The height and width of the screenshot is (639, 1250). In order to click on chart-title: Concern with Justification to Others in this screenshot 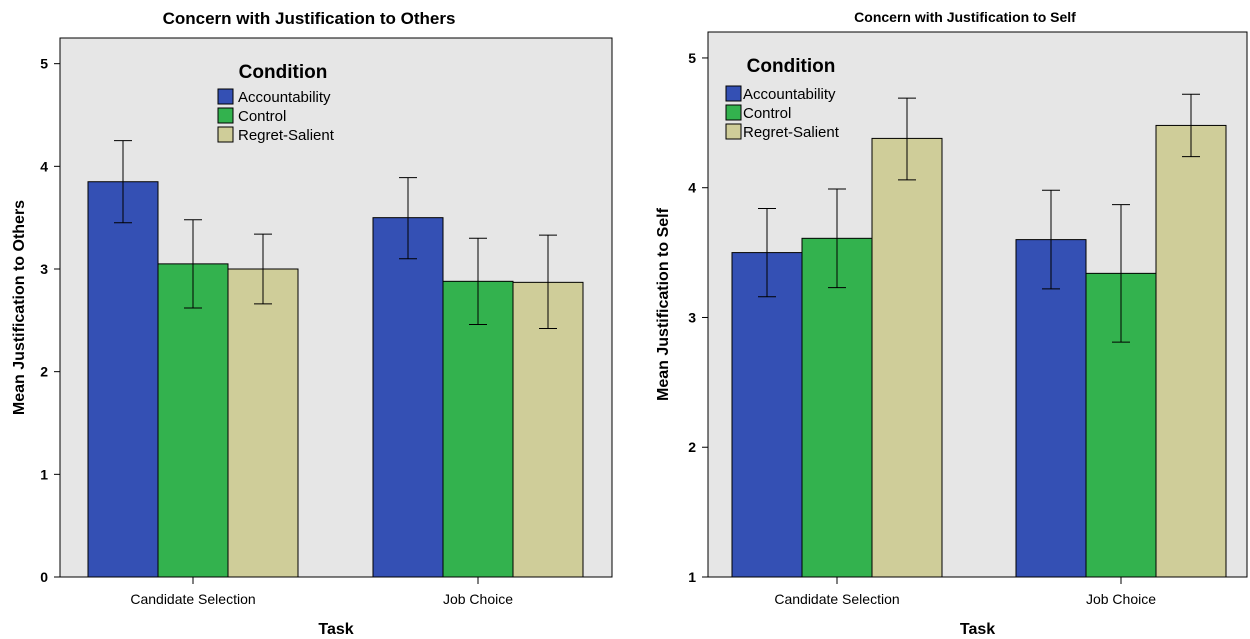, I will do `click(309, 18)`.